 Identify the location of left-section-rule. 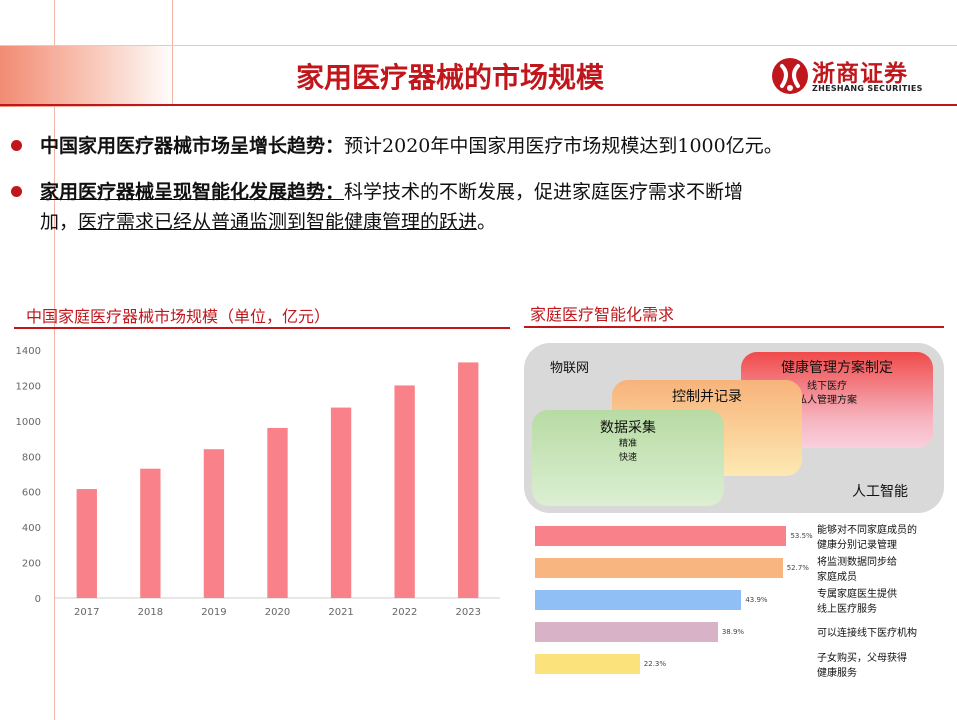
(262, 328).